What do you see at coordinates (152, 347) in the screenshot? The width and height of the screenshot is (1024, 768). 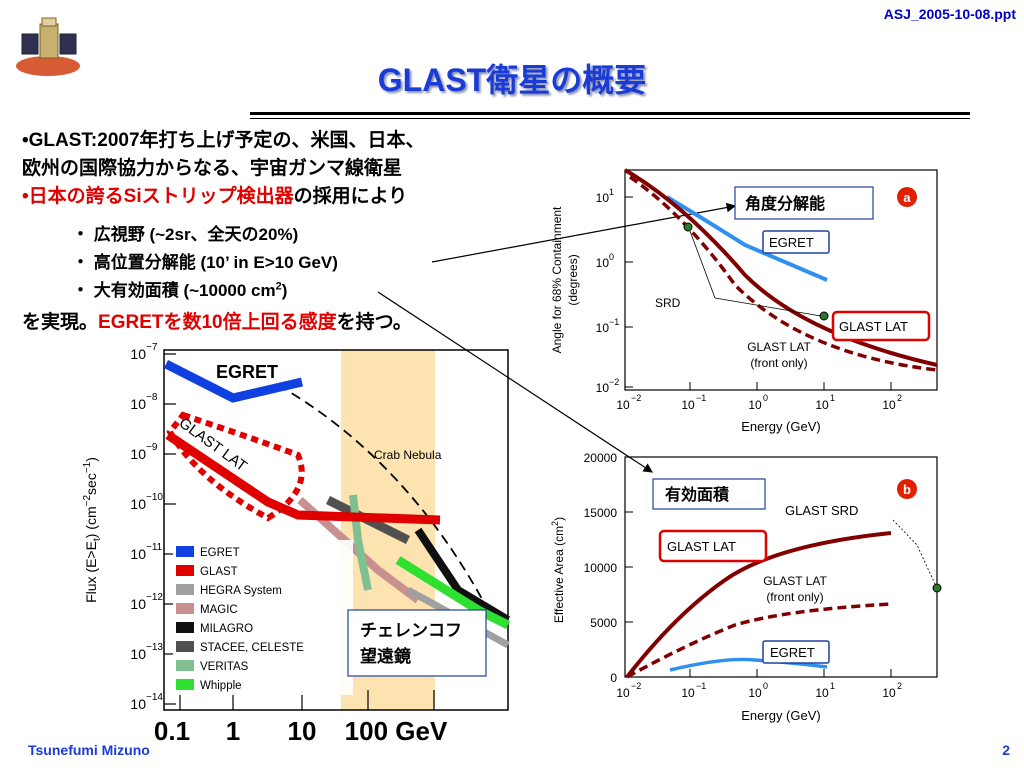 I see `y-tick-exp: −7` at bounding box center [152, 347].